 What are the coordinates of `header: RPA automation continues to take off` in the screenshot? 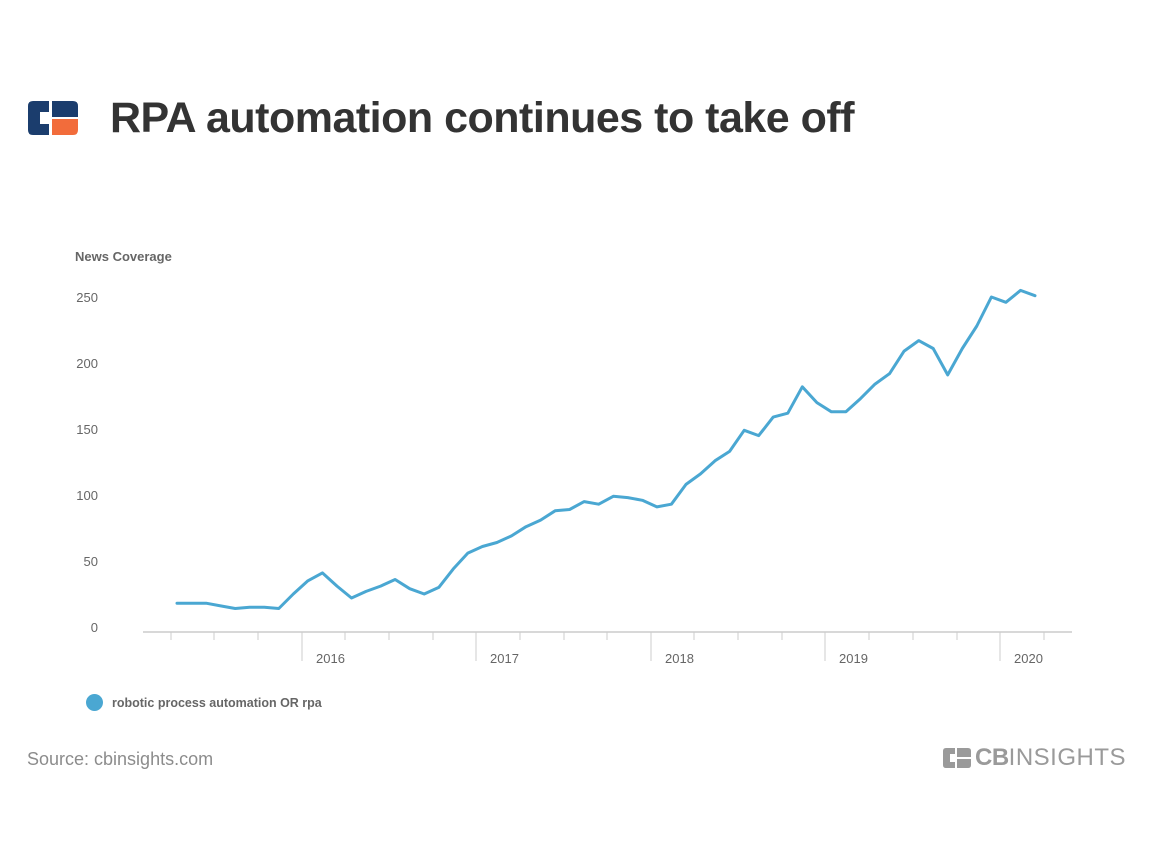 It's located at (441, 118).